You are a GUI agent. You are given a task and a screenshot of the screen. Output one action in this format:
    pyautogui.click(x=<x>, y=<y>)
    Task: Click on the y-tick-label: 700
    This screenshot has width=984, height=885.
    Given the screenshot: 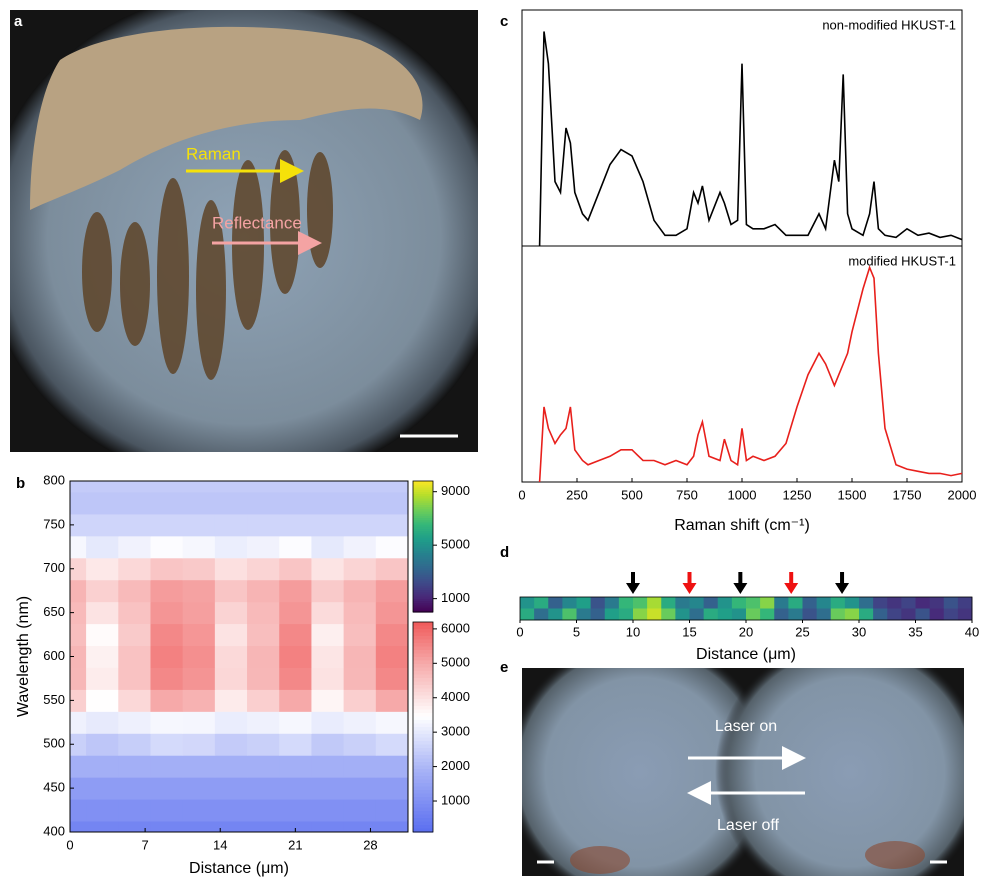 What is the action you would take?
    pyautogui.click(x=54, y=567)
    